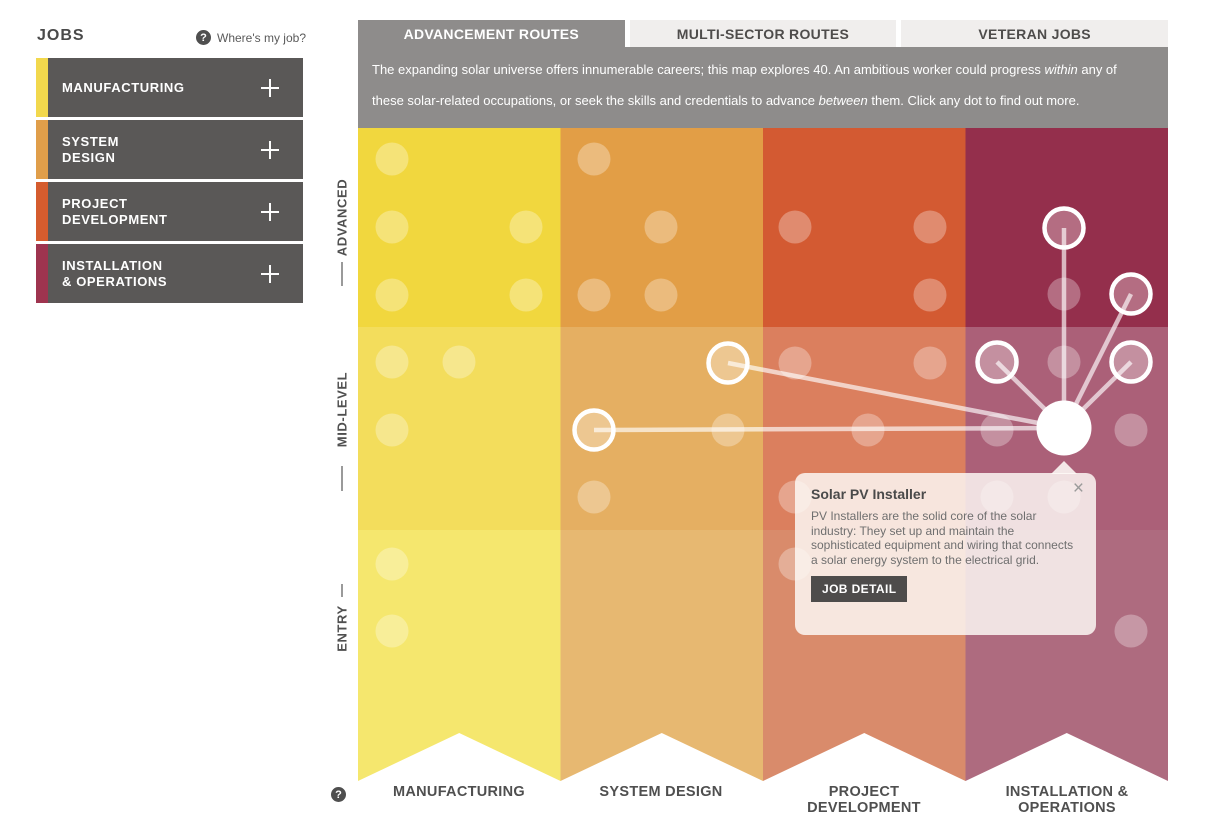  What do you see at coordinates (859, 589) in the screenshot?
I see `job-detail-button: JOB DETAIL` at bounding box center [859, 589].